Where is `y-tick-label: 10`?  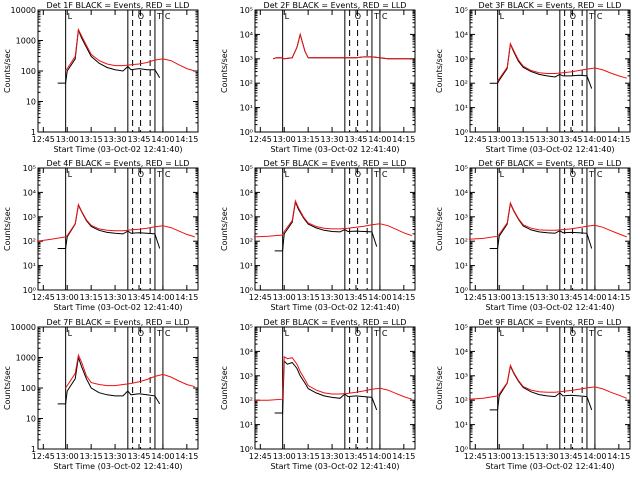 y-tick-label: 10 is located at coordinates (31, 419).